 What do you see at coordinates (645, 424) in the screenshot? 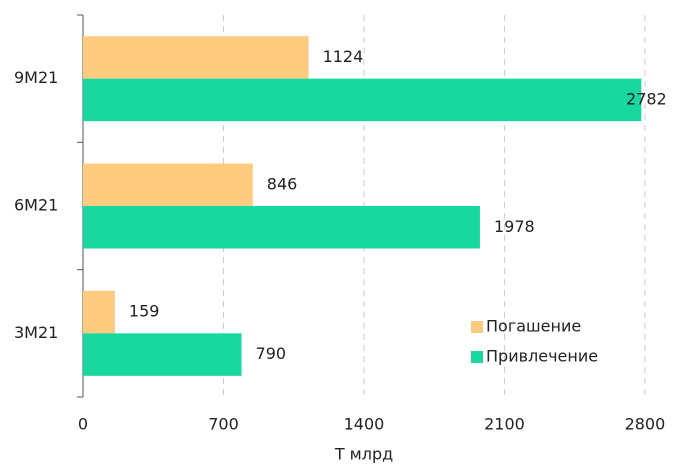
I see `x-tick-label: 2800` at bounding box center [645, 424].